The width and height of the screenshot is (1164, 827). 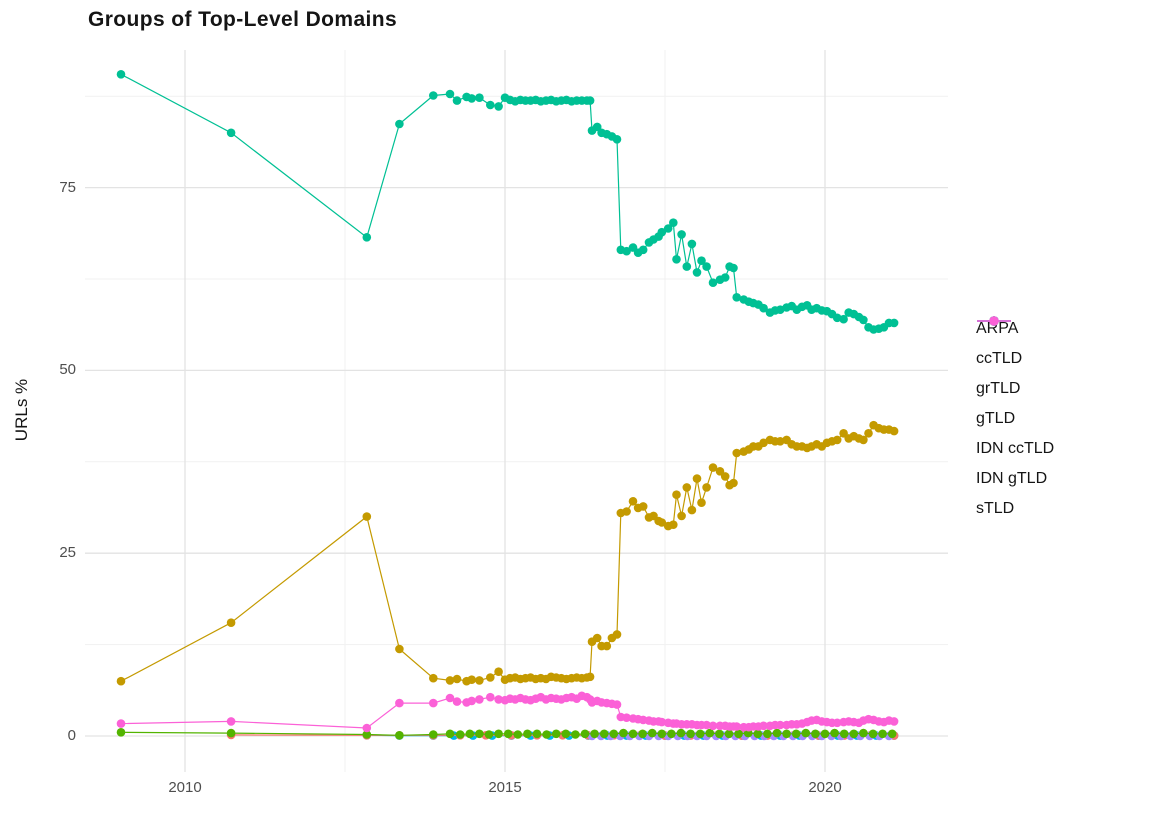 What do you see at coordinates (67, 370) in the screenshot?
I see `y-tick-label: 50` at bounding box center [67, 370].